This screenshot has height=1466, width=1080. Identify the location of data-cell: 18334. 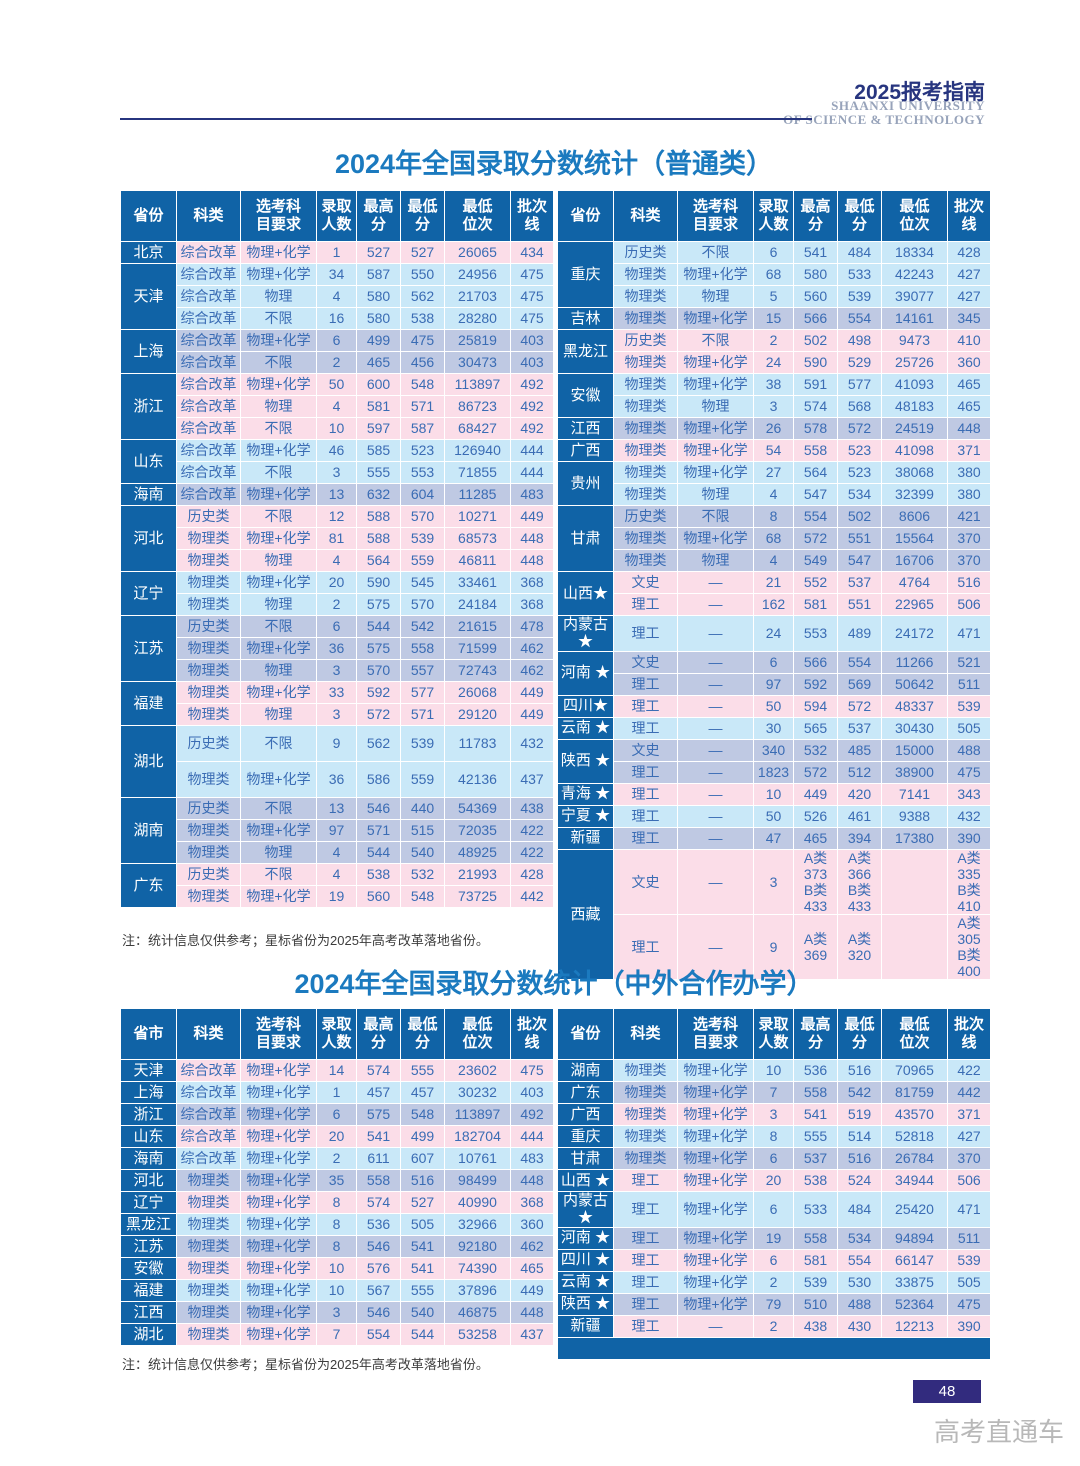
(914, 252).